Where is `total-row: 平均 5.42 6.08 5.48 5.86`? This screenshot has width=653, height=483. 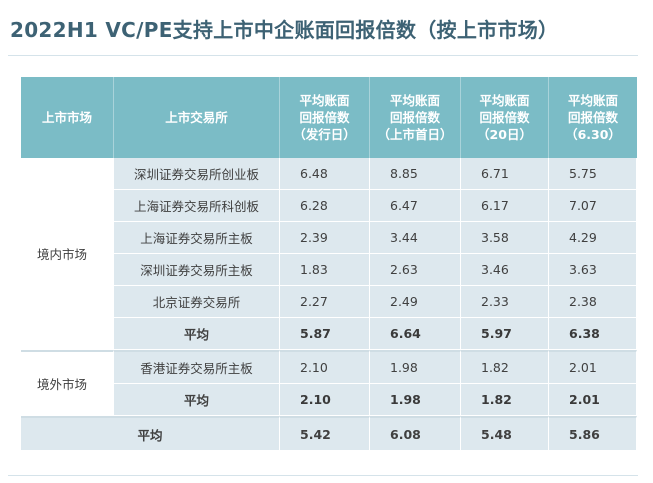 total-row: 平均 5.42 6.08 5.48 5.86 is located at coordinates (329, 433).